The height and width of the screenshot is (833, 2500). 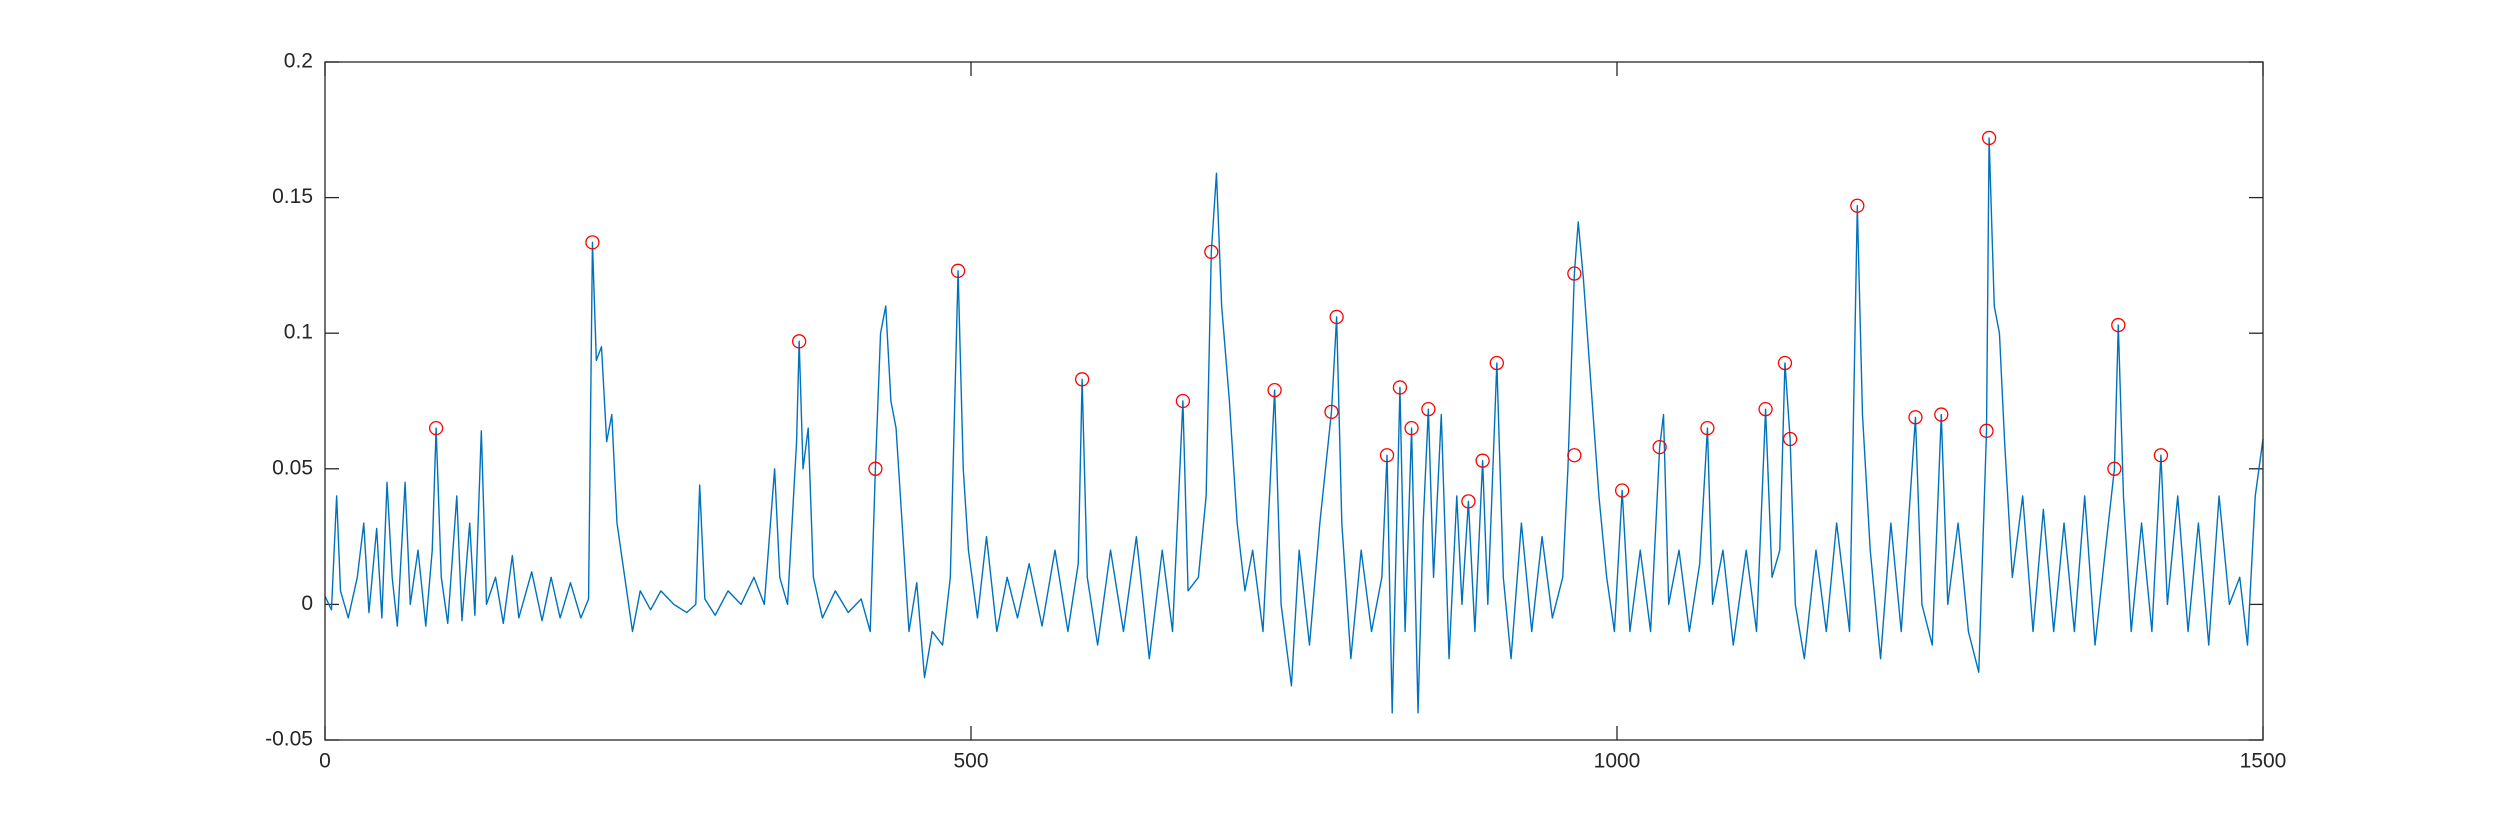 What do you see at coordinates (298, 332) in the screenshot?
I see `y-tick-label: 0.1` at bounding box center [298, 332].